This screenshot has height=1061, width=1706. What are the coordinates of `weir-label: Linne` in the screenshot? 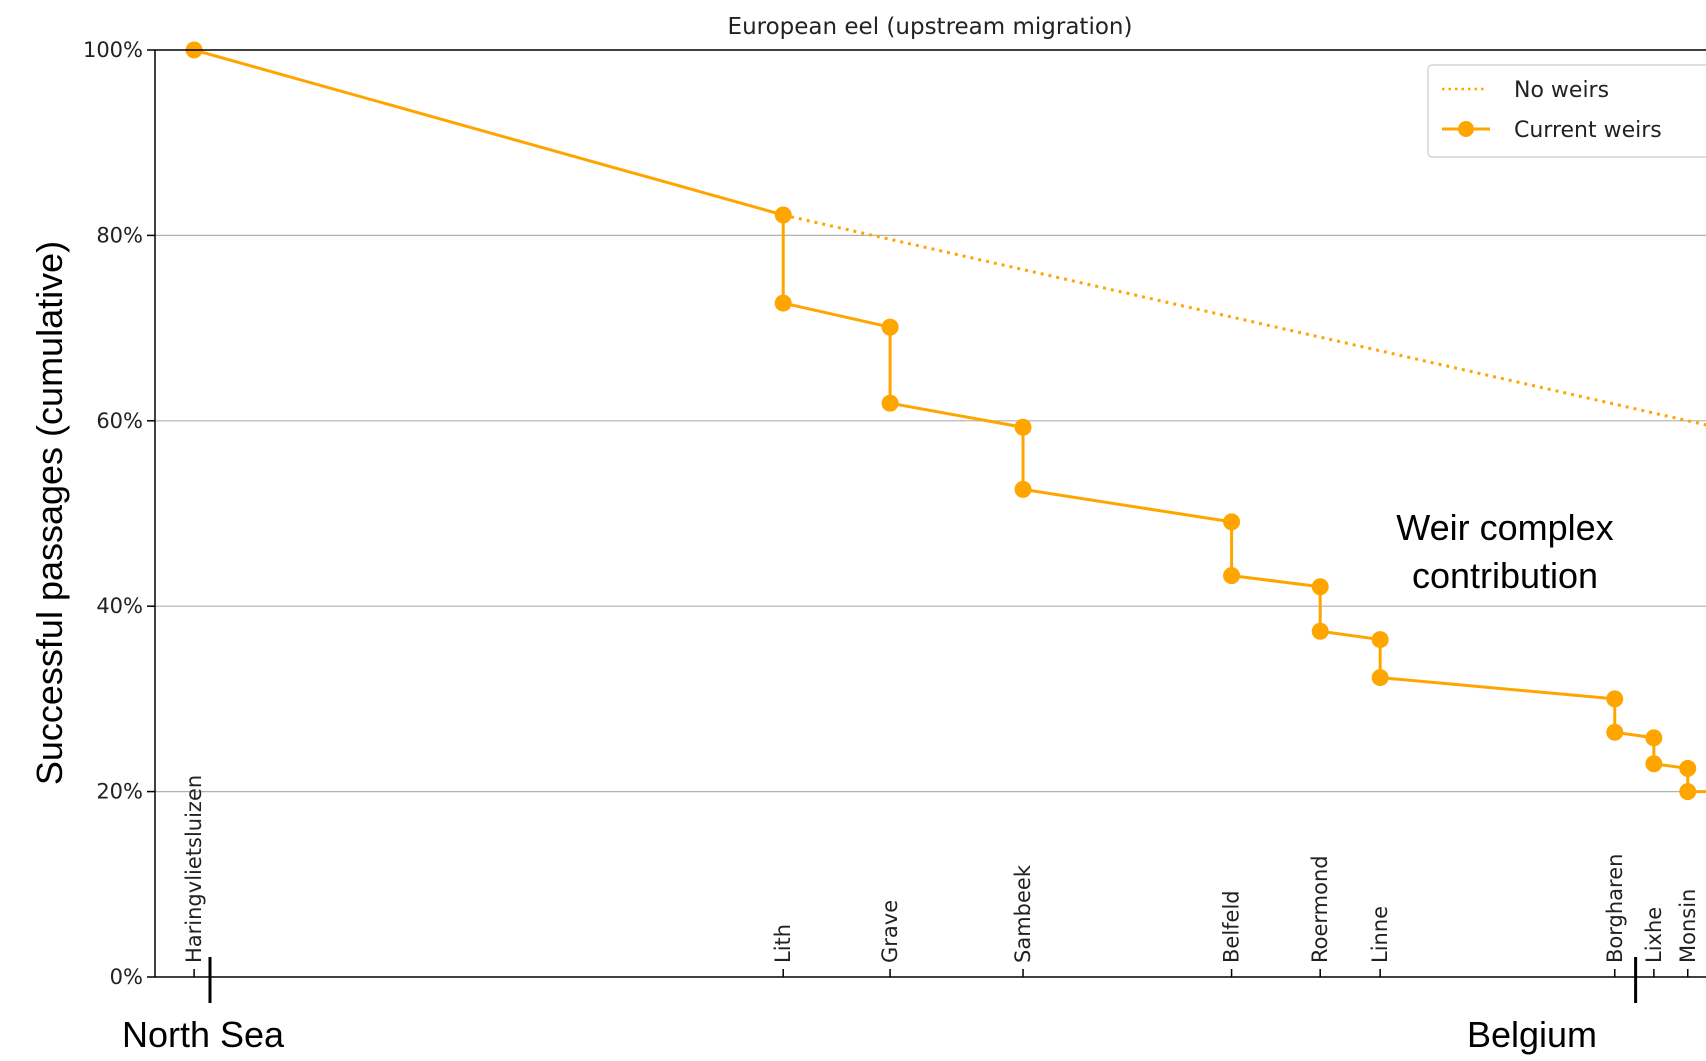 It's located at (1380, 934).